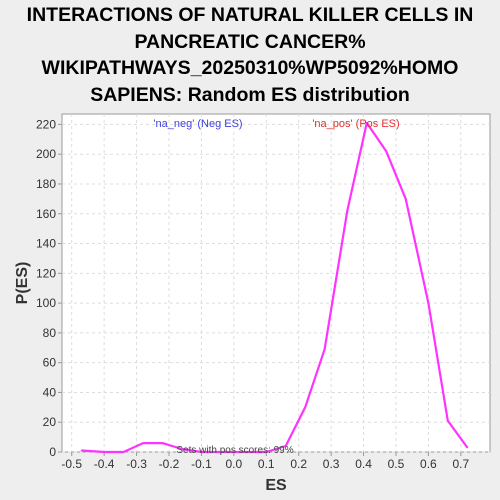 This screenshot has width=500, height=500. Describe the element at coordinates (22, 283) in the screenshot. I see `y-axis-title: P(ES)` at that location.